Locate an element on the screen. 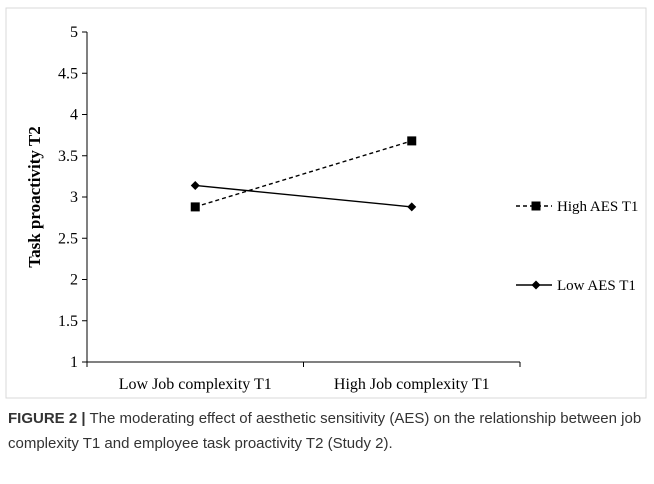 The height and width of the screenshot is (484, 654). series-line-low-aes-t1 is located at coordinates (303, 196).